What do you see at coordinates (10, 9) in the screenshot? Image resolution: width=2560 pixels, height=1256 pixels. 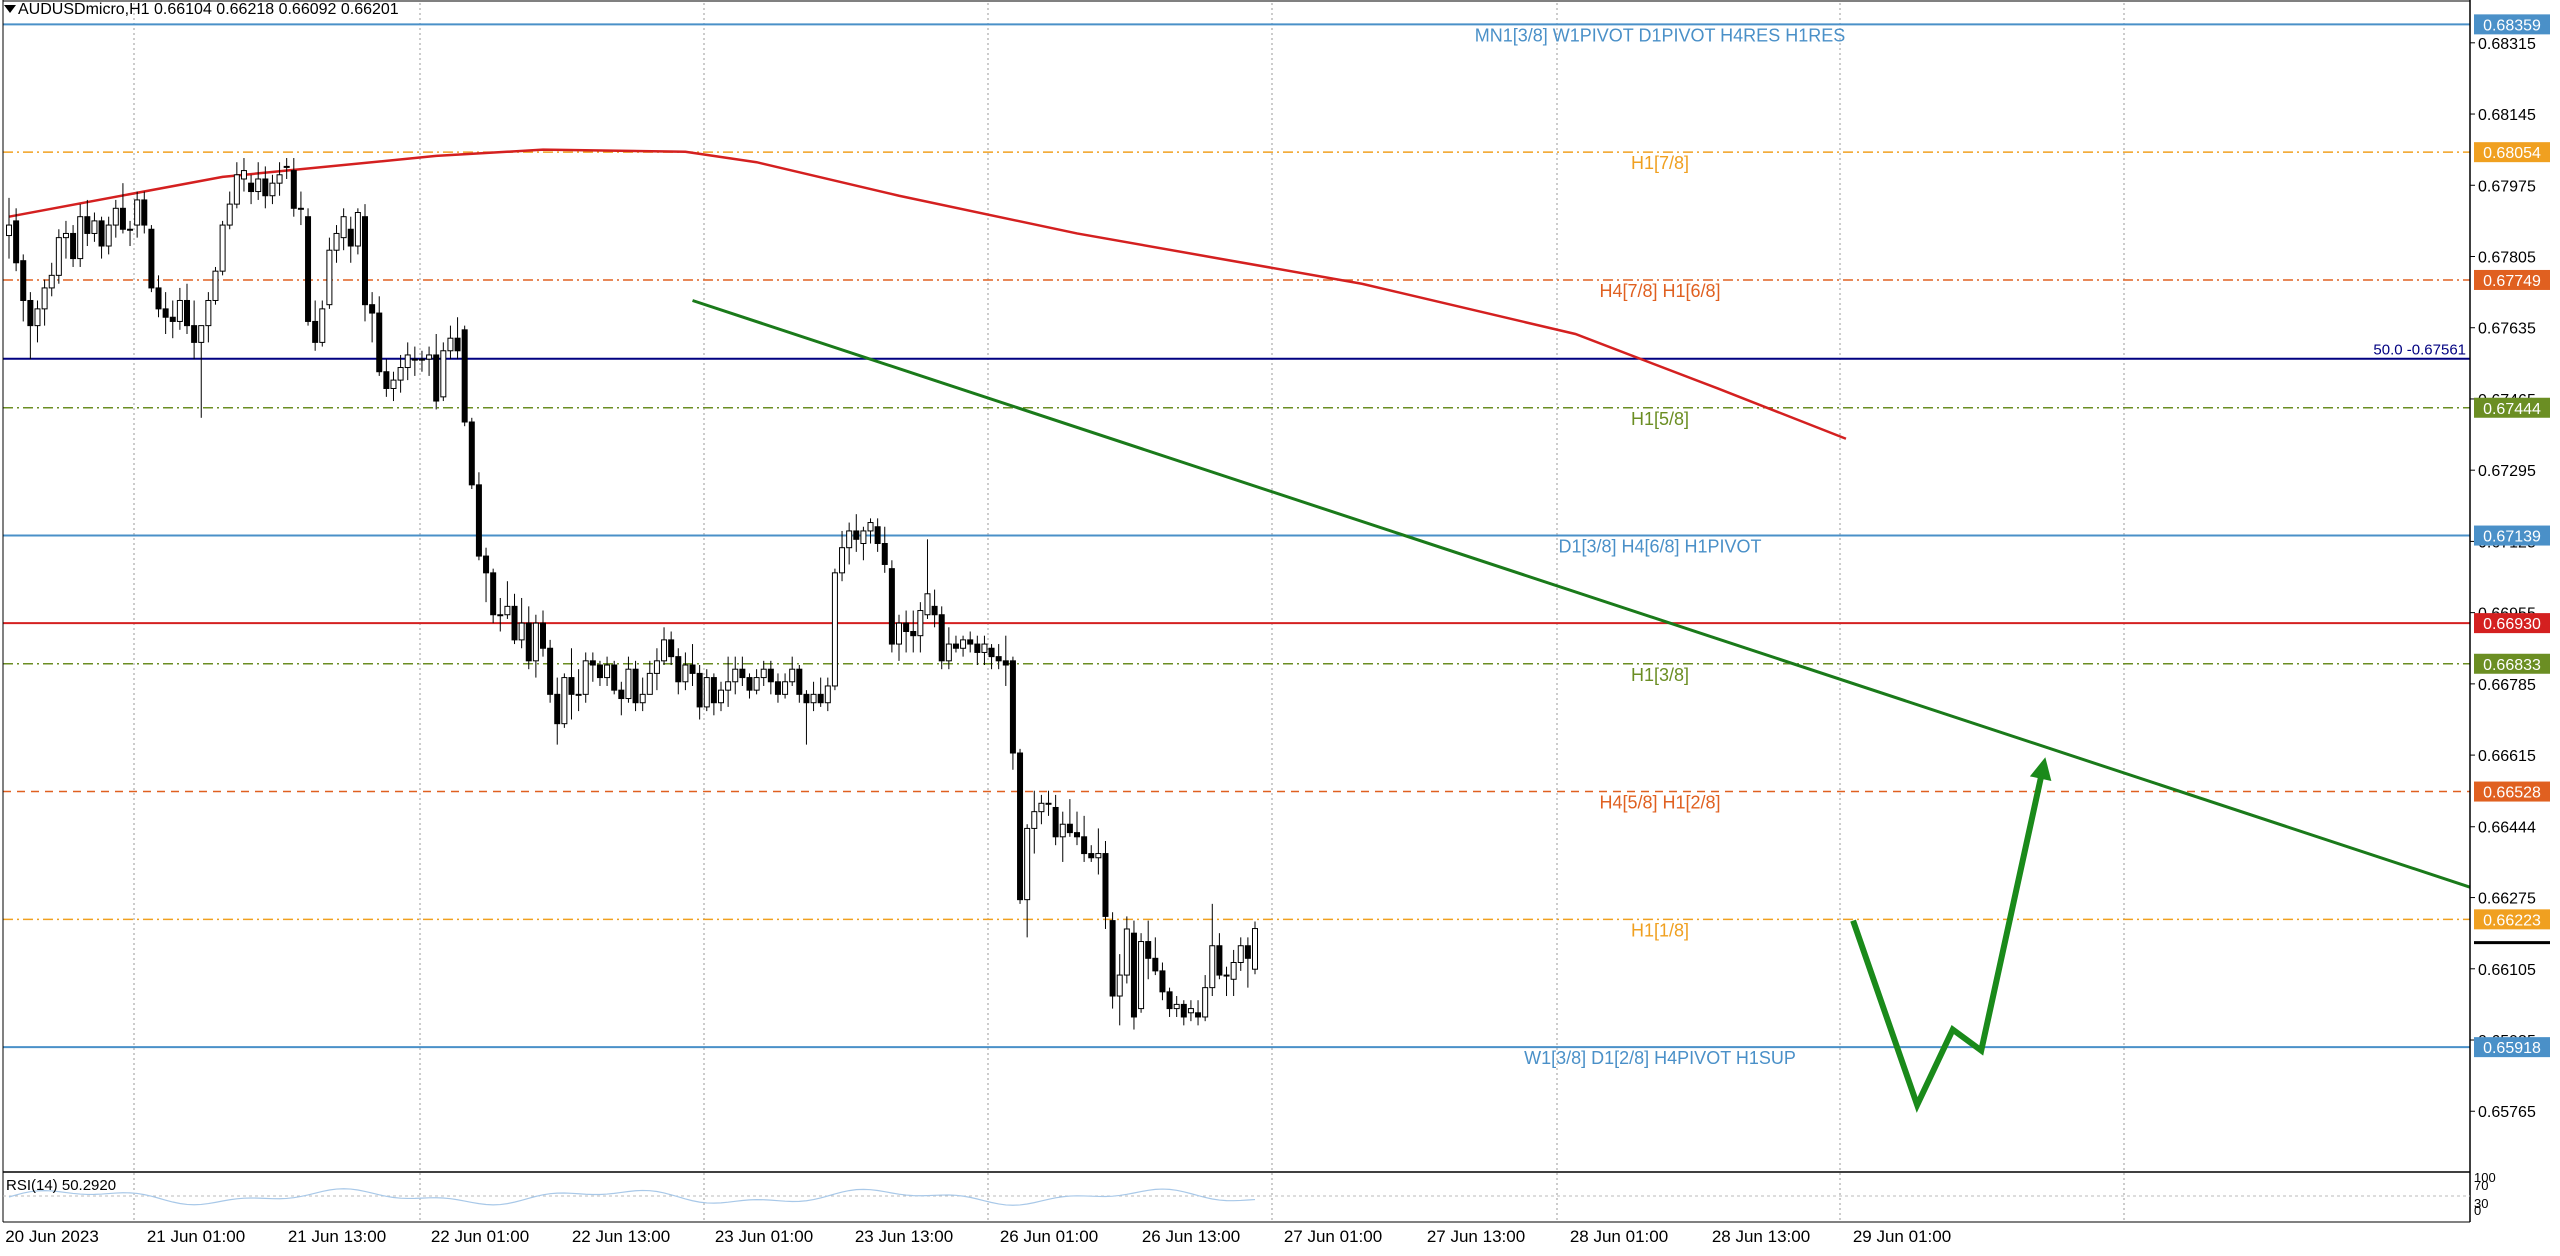 I see `dropdown-triangle-icon` at bounding box center [10, 9].